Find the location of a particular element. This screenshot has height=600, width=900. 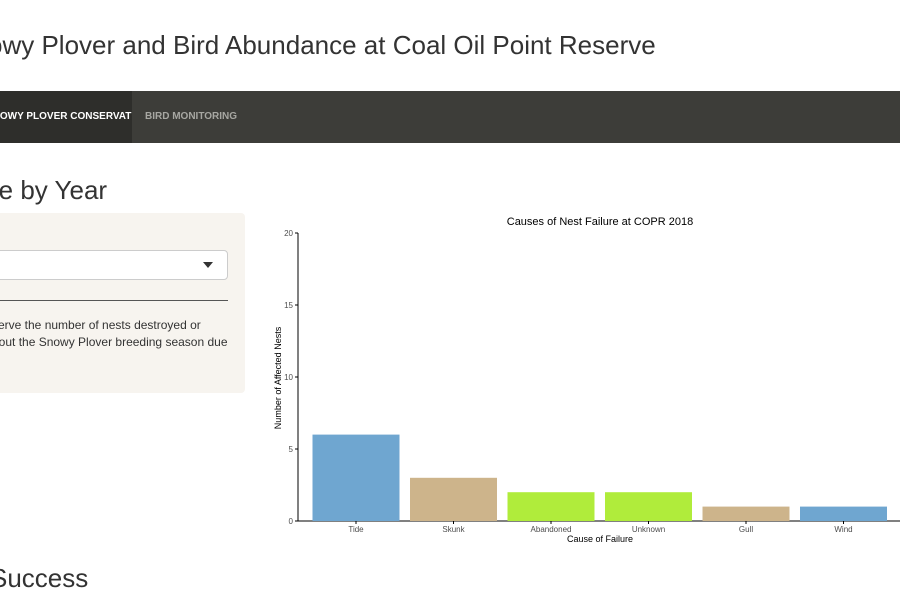

section-title-success: Success is located at coordinates (44, 578).